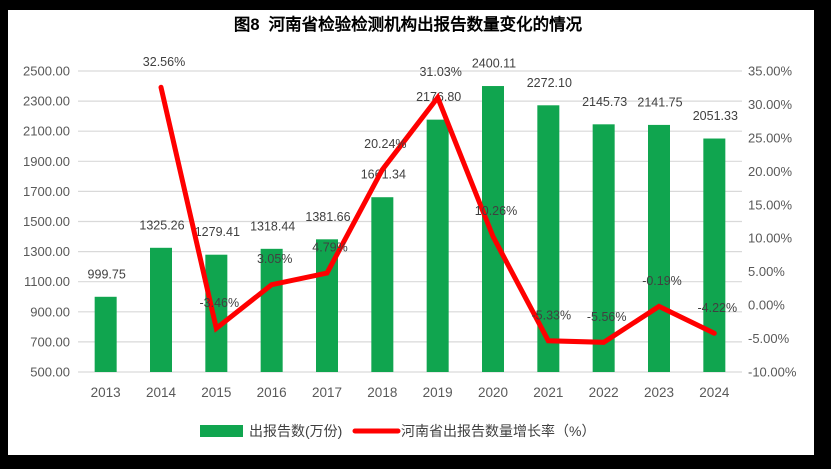 Image resolution: width=831 pixels, height=469 pixels. Describe the element at coordinates (604, 392) in the screenshot. I see `x-axis-label: 2022` at that location.